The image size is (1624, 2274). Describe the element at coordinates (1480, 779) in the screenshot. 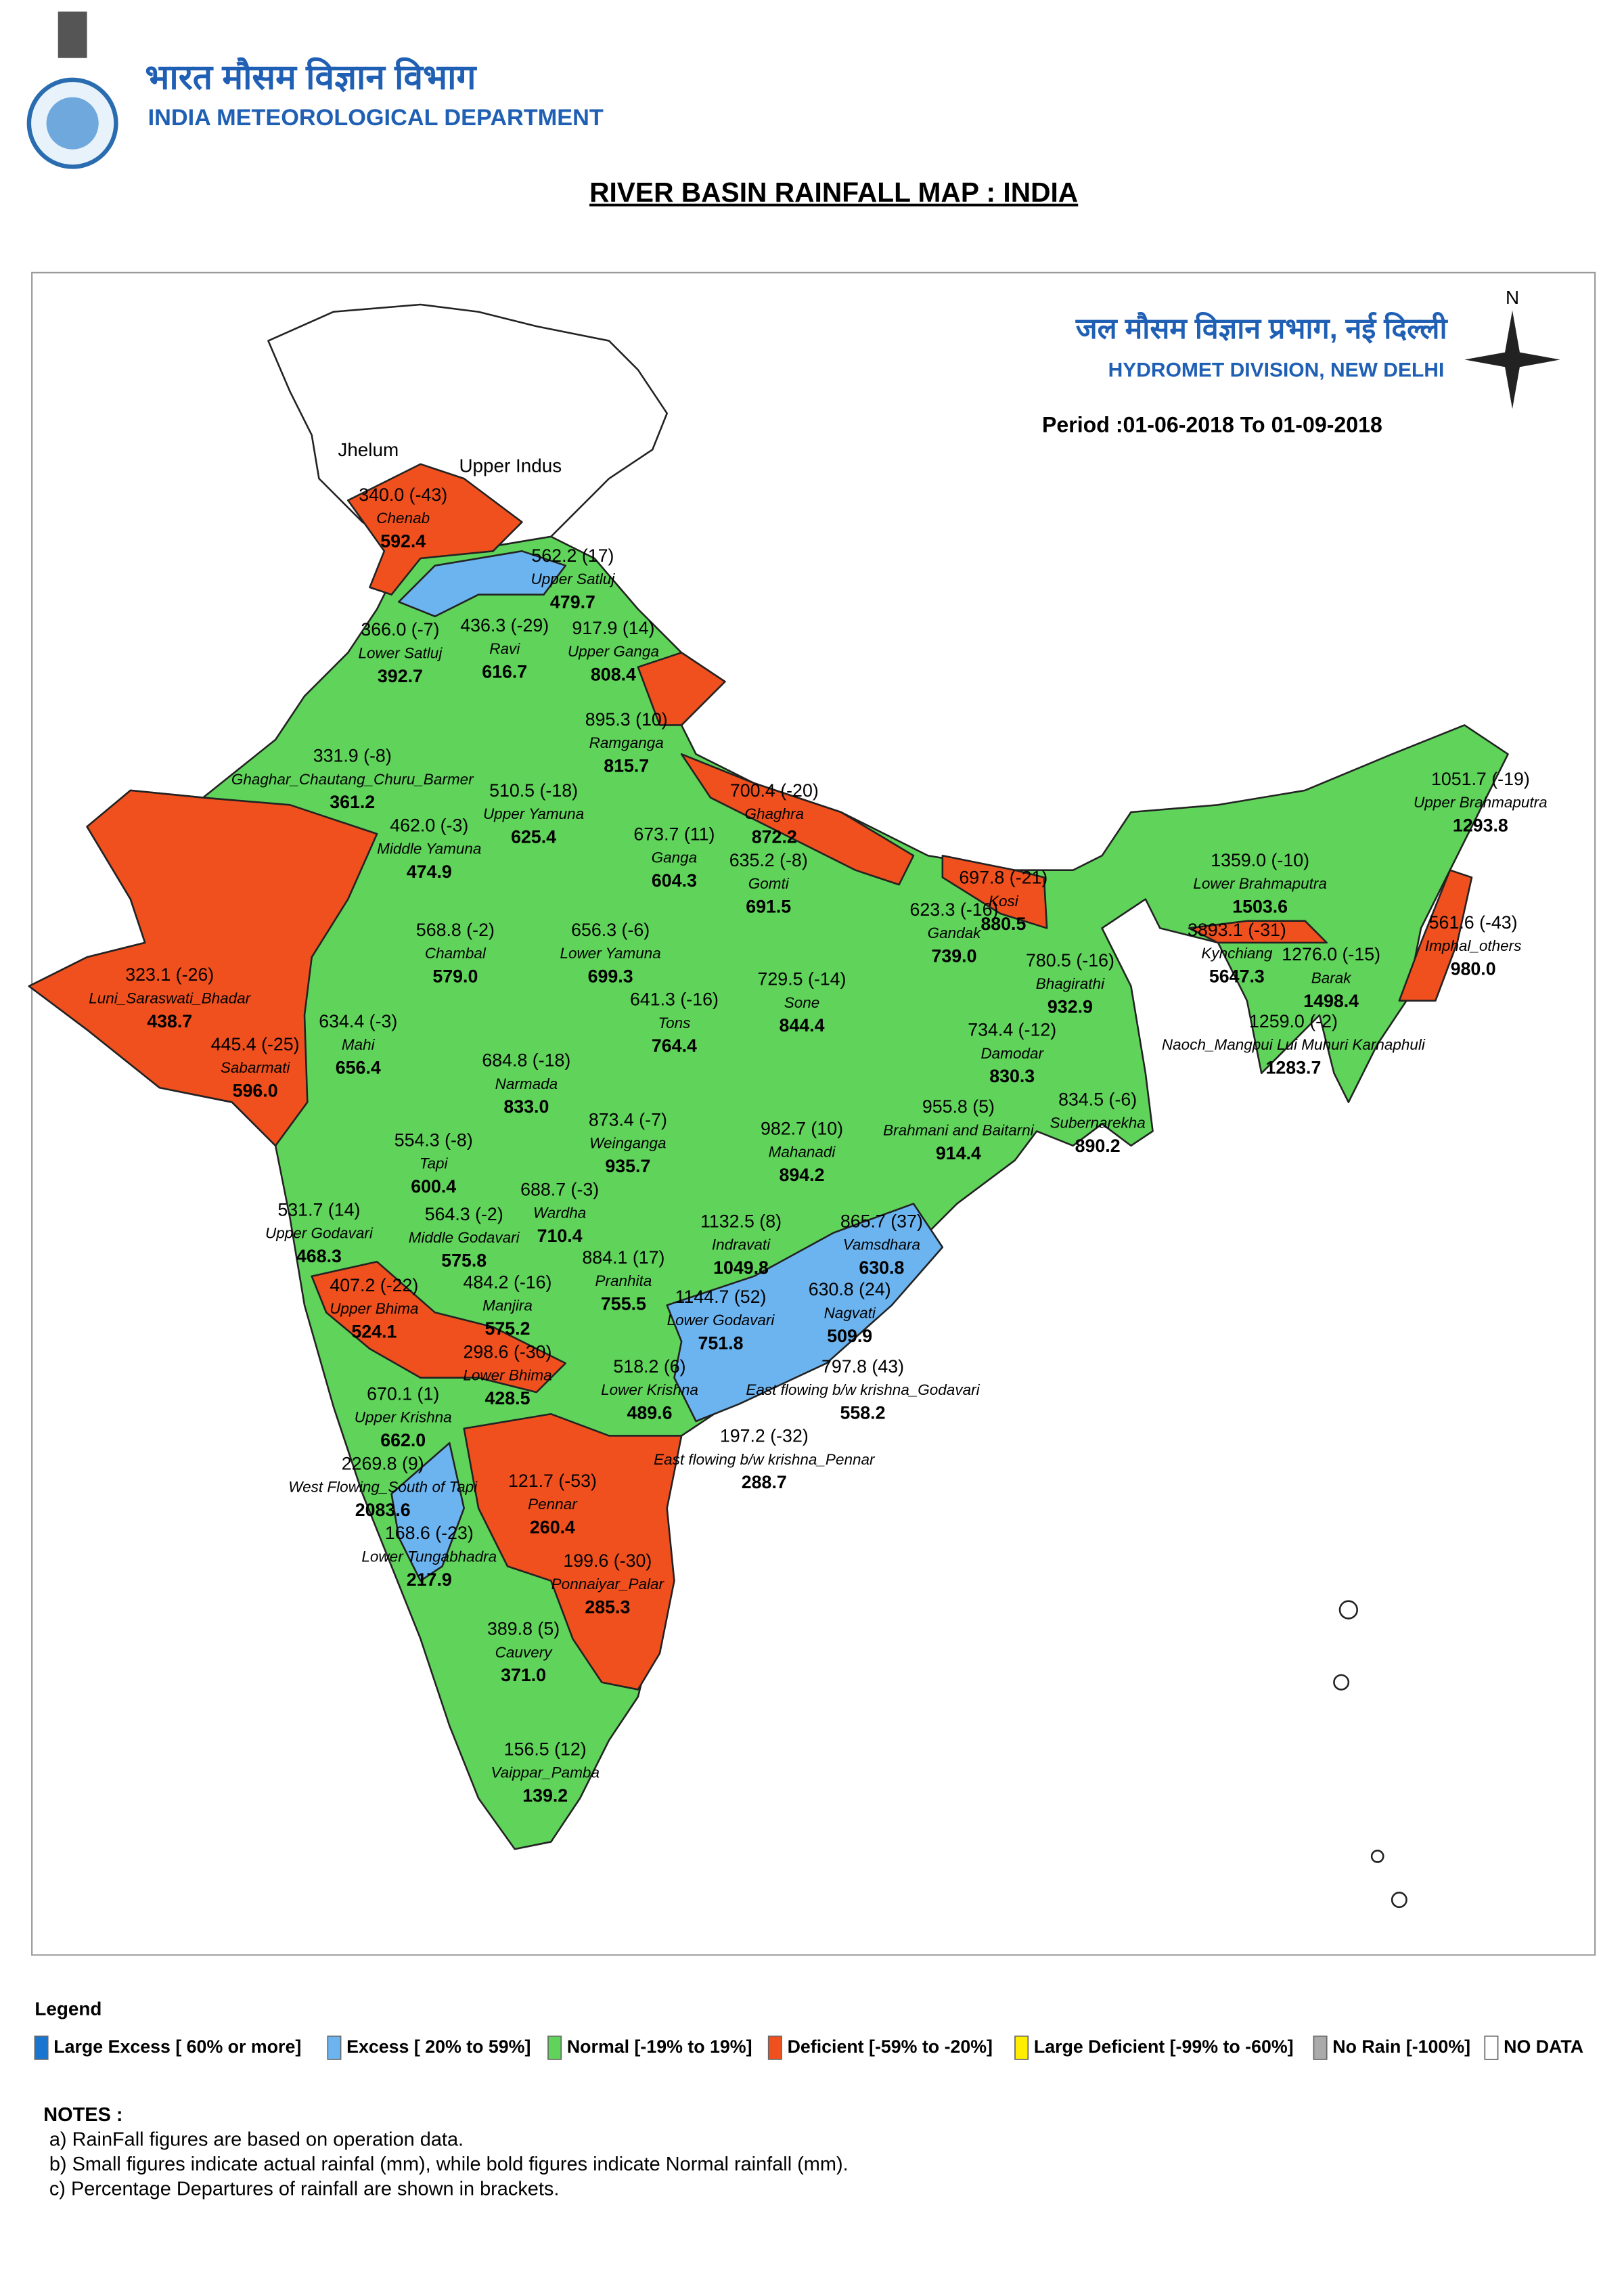

I see `basin-actual: 1051.7 (-19)` at that location.